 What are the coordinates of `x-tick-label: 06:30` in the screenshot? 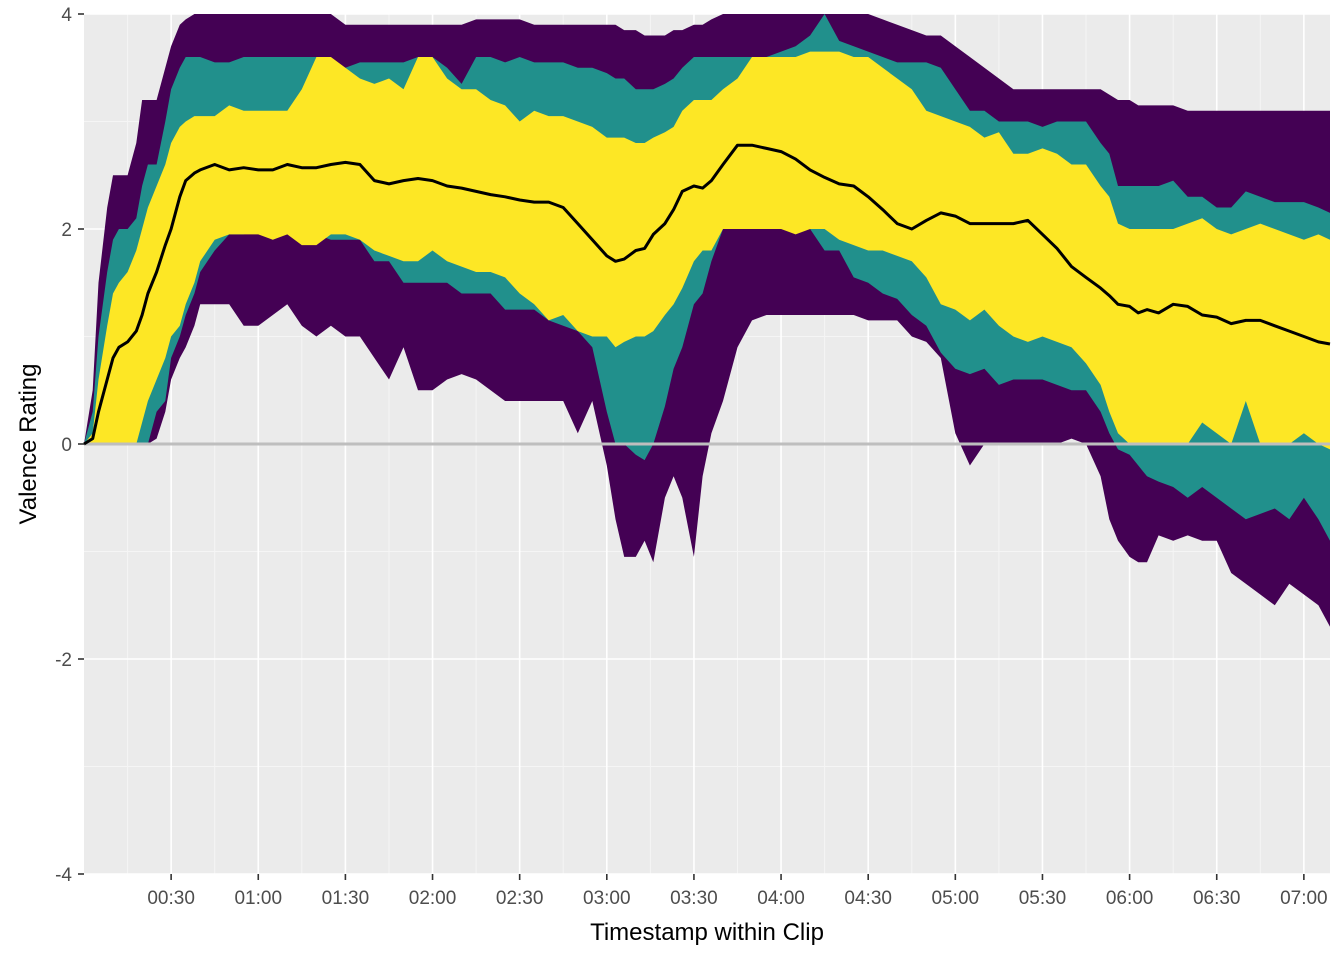 It's located at (1217, 898).